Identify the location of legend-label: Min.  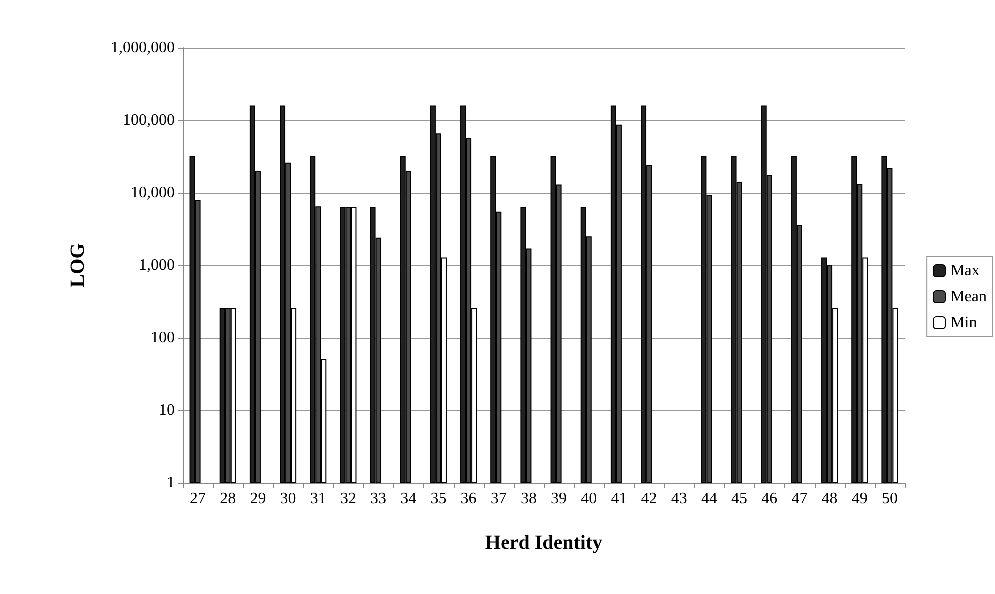
(964, 323).